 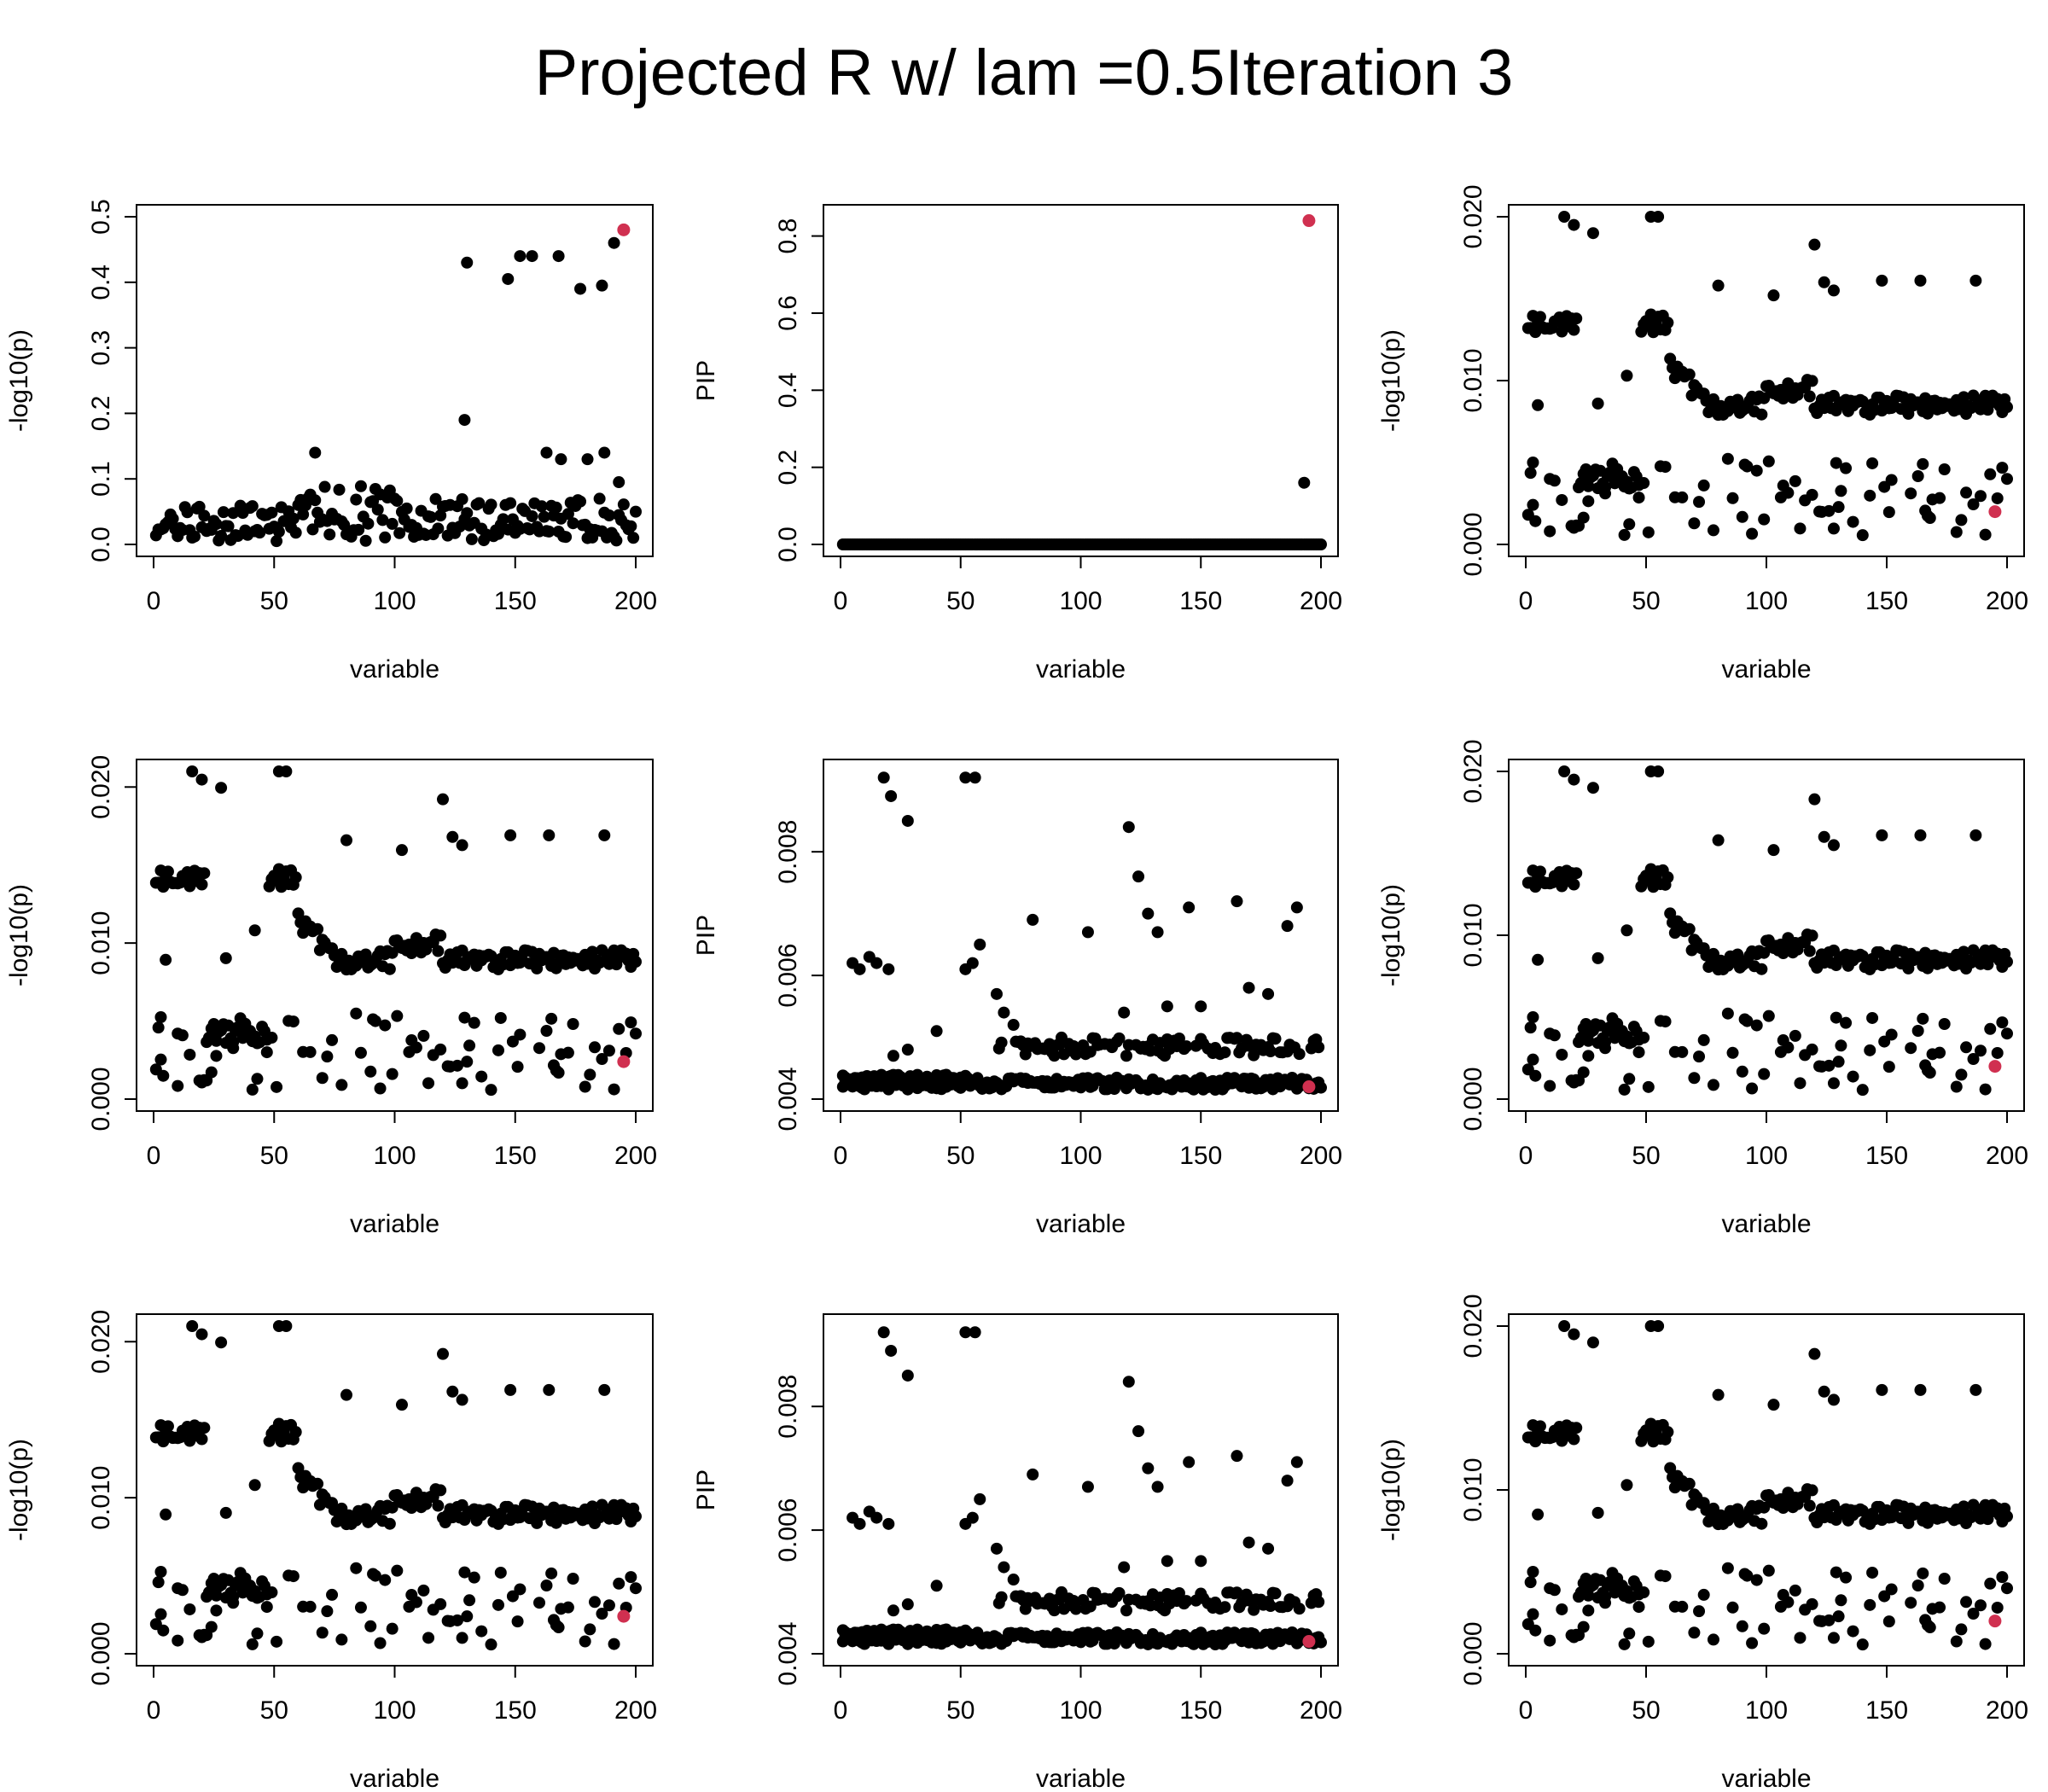 I want to click on y-tick-label: 0.020, so click(x=101, y=787).